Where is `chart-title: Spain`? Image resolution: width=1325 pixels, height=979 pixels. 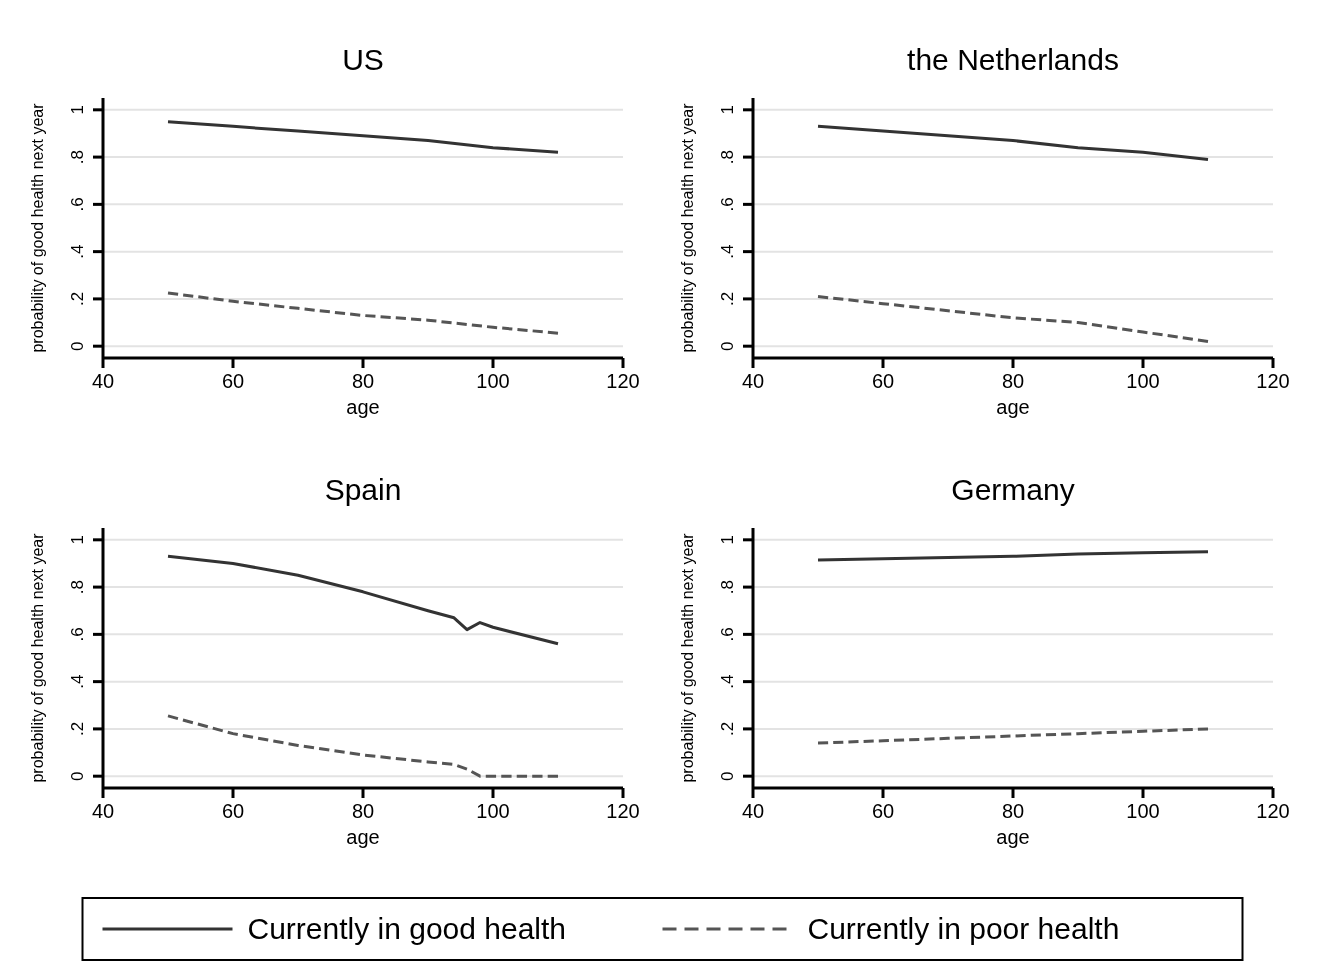 chart-title: Spain is located at coordinates (363, 489).